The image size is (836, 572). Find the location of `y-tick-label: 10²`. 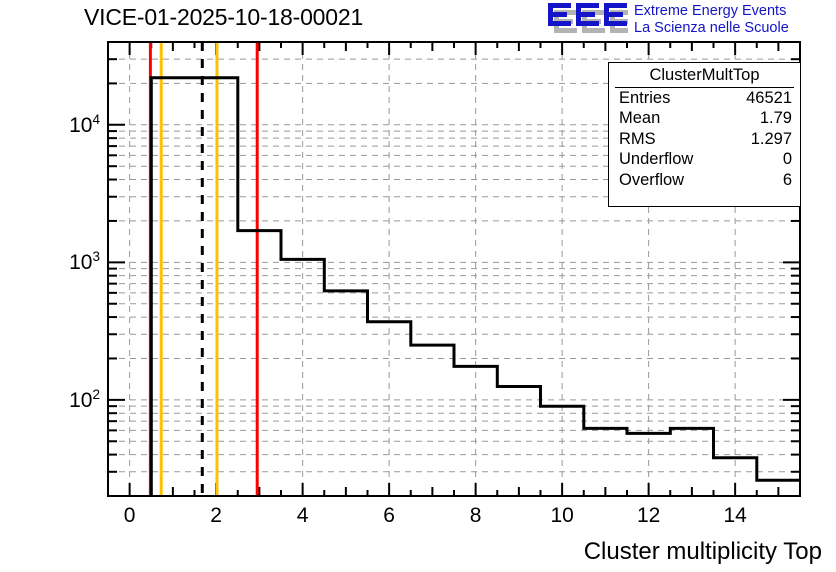

y-tick-label: 10² is located at coordinates (84, 399).